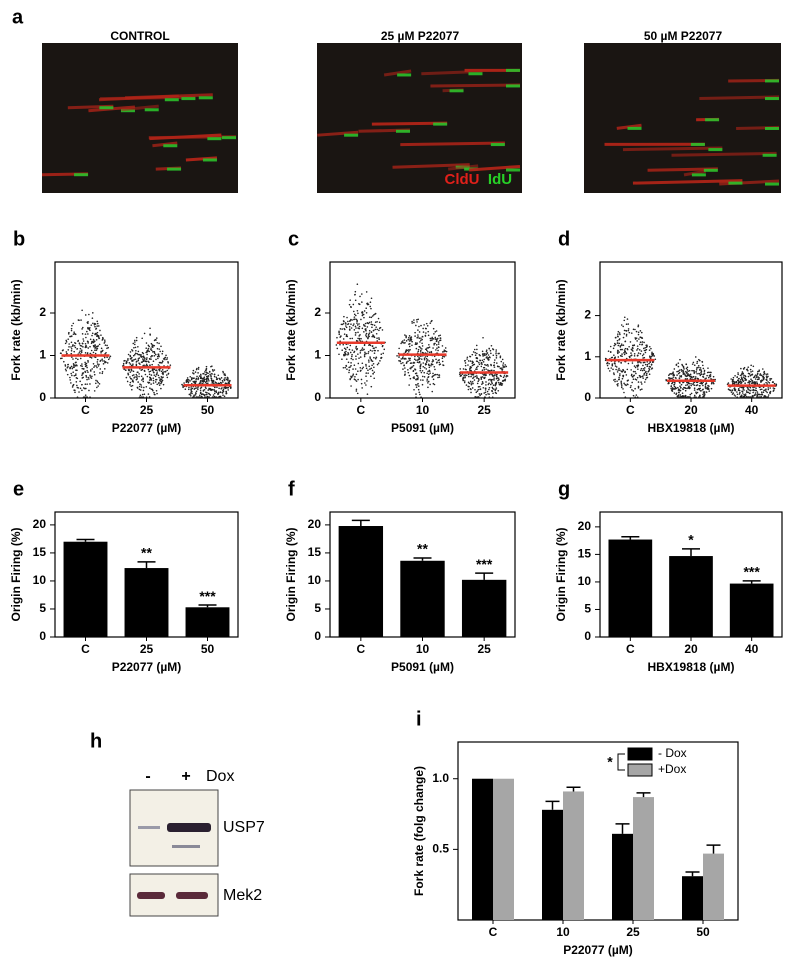  What do you see at coordinates (640, 754) in the screenshot?
I see `legend-swatch` at bounding box center [640, 754].